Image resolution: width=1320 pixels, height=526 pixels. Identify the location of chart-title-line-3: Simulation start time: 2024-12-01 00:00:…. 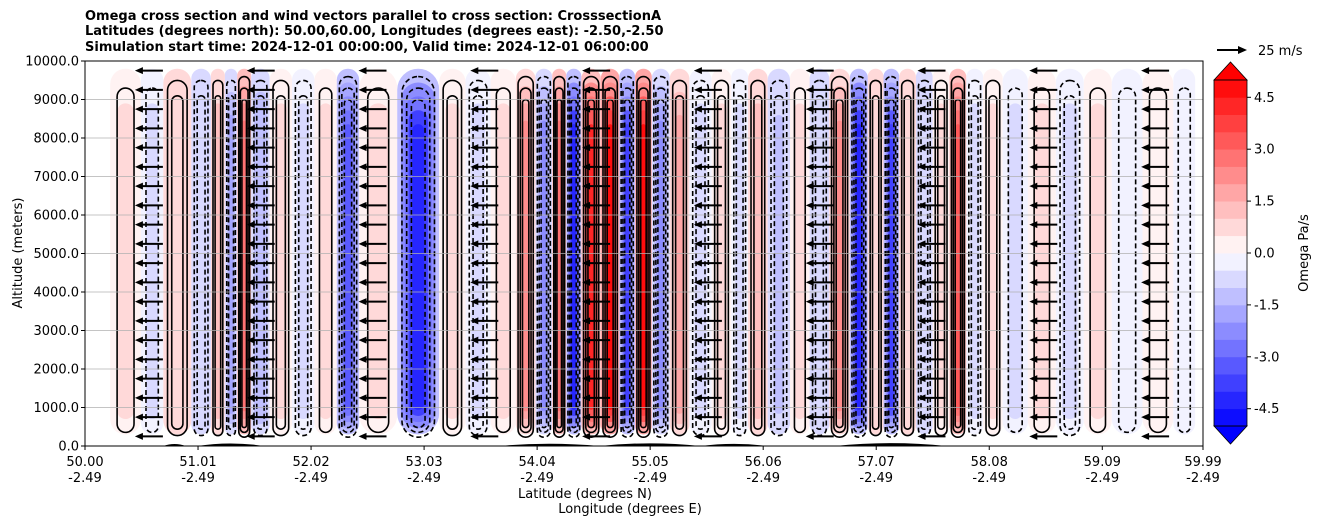
(367, 47).